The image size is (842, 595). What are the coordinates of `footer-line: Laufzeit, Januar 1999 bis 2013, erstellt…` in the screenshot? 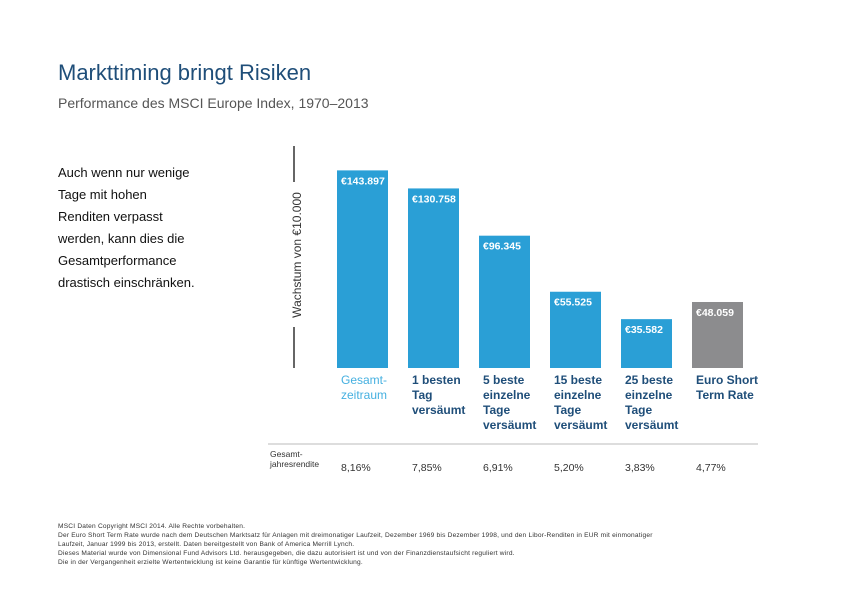 It's located at (206, 544).